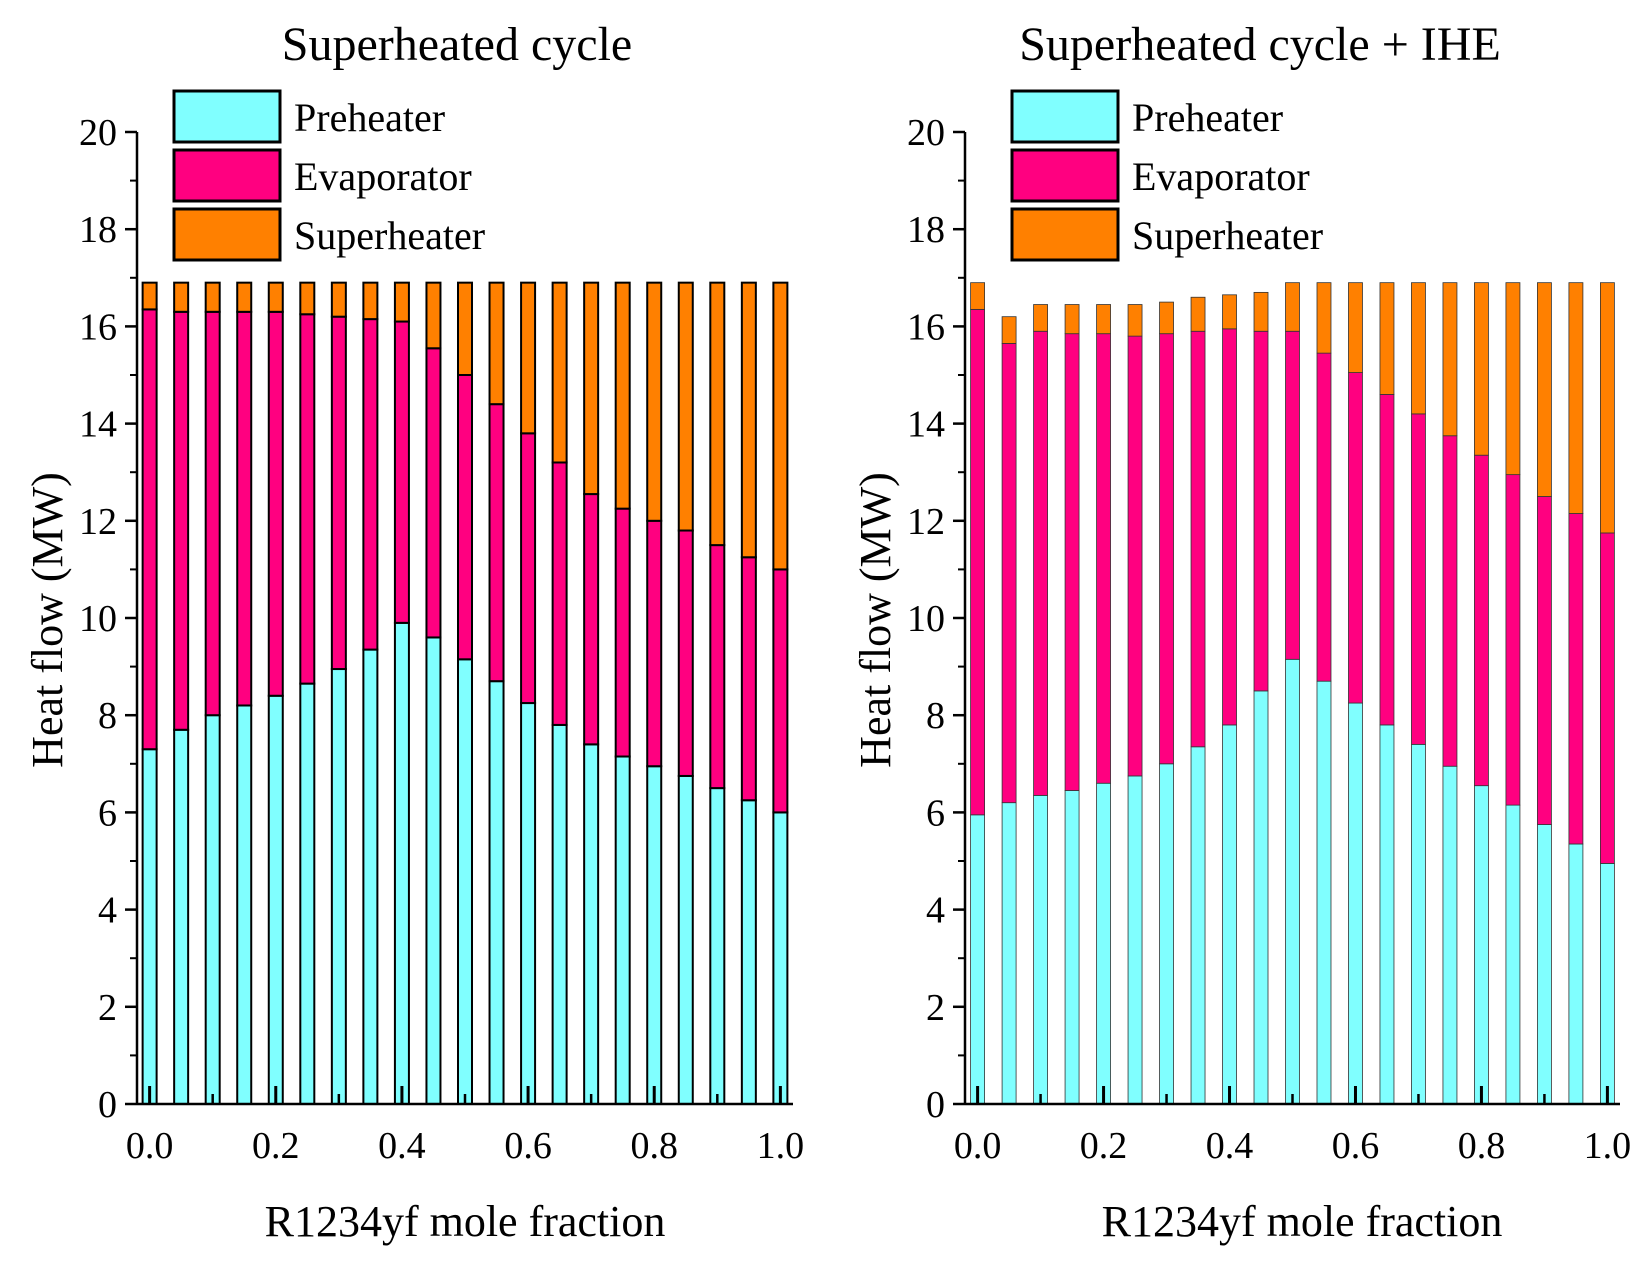  Describe the element at coordinates (935, 1008) in the screenshot. I see `y-tick-label: 2` at that location.